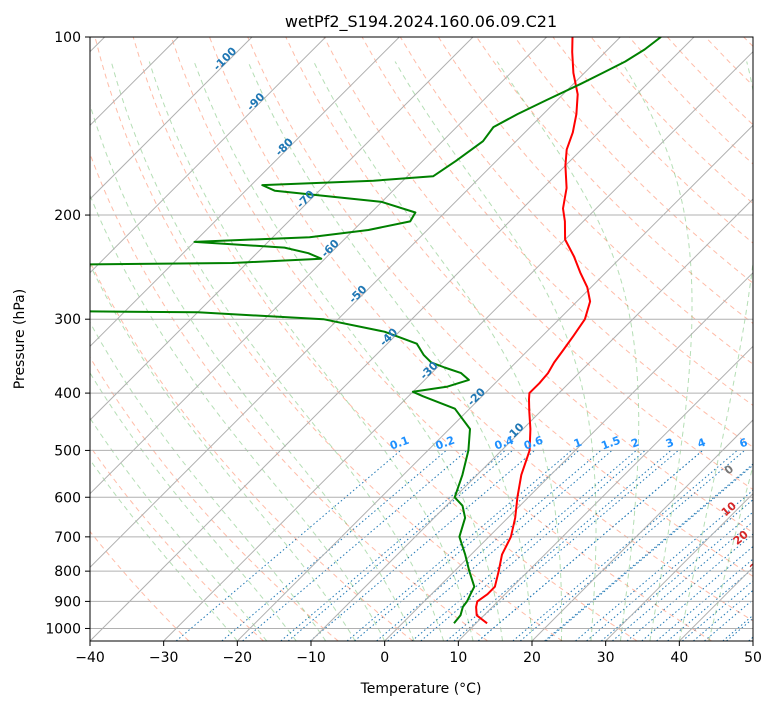  Describe the element at coordinates (67, 333) in the screenshot. I see `y-axis-ticks: 100 200 300 400 500 600 700 800 900 1000` at that location.